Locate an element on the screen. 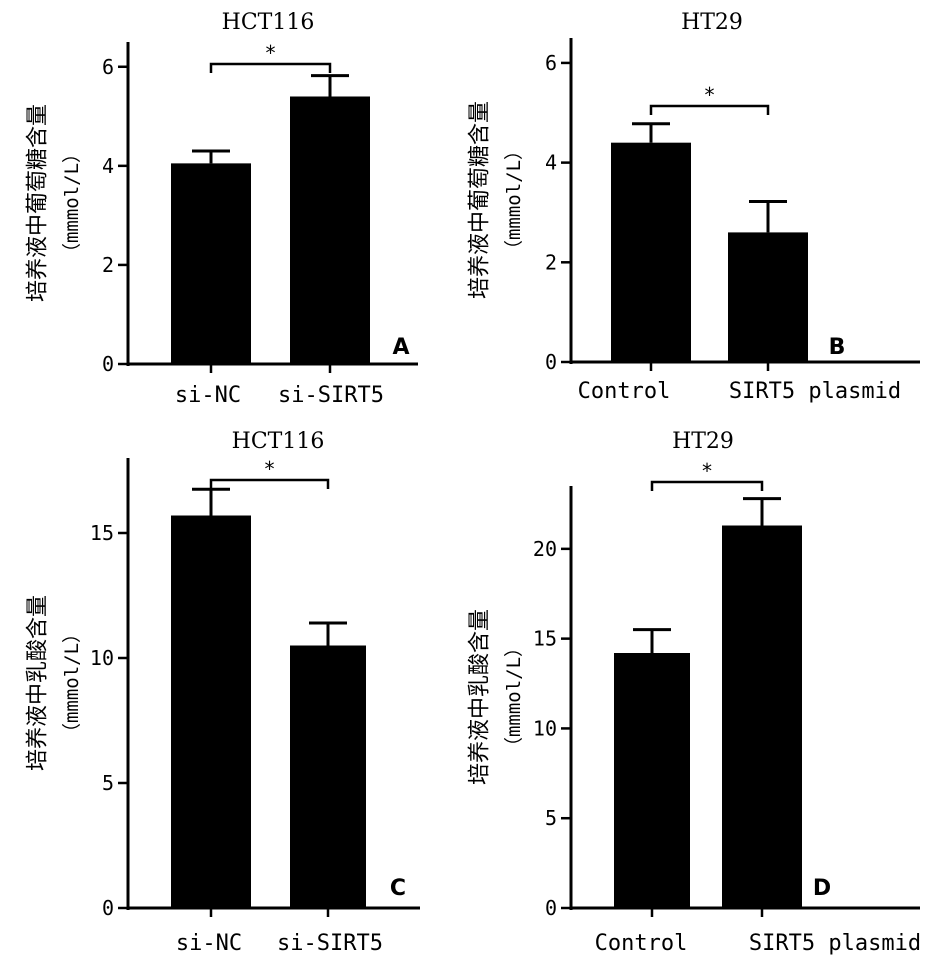 The image size is (945, 968). panel-b-ytick-label: 2 is located at coordinates (551, 262).